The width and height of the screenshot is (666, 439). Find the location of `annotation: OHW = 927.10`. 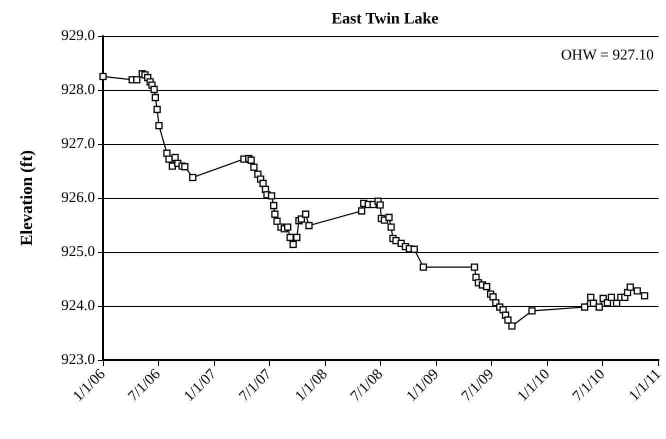

annotation: OHW = 927.10 is located at coordinates (607, 56).